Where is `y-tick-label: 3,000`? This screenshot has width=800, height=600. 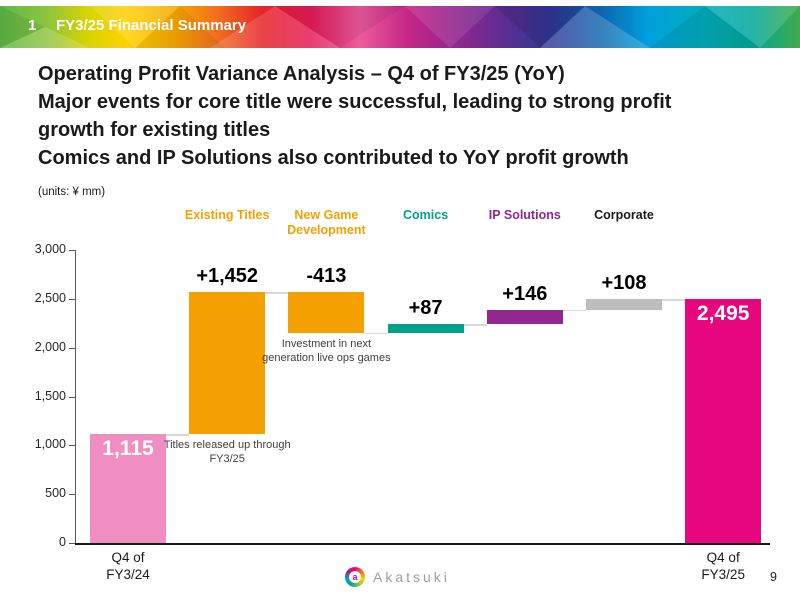
y-tick-label: 3,000 is located at coordinates (50, 249).